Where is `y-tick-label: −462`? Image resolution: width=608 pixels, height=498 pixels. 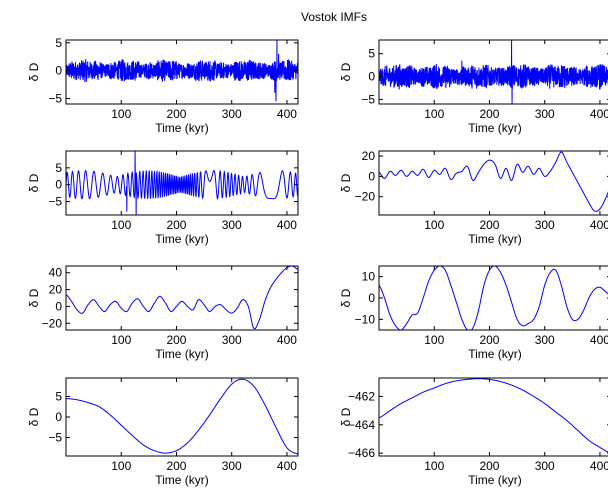 y-tick-label: −462 is located at coordinates (361, 396).